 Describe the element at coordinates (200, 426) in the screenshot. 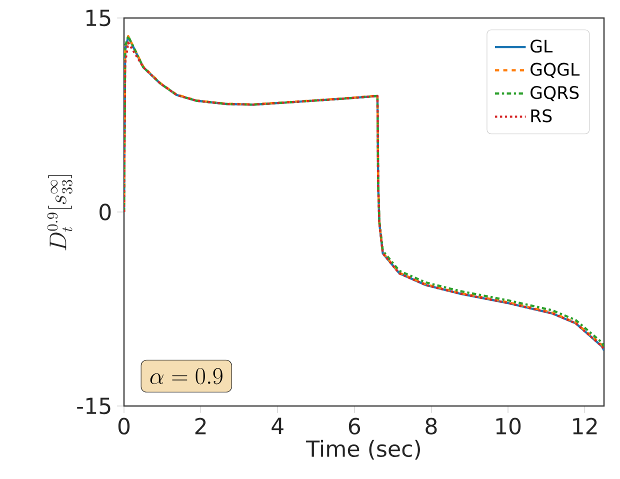

I see `x-tick-label: 2` at that location.